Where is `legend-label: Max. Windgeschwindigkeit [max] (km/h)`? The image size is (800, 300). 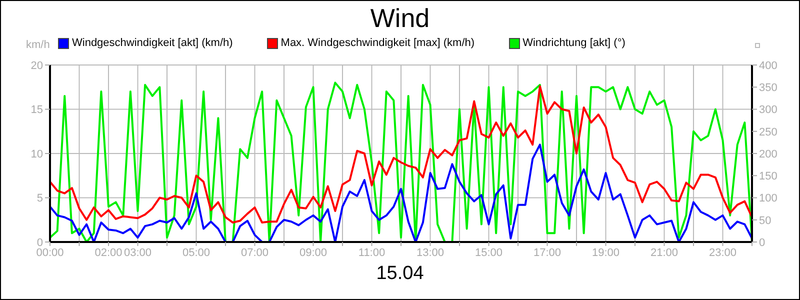
legend-label: Max. Windgeschwindigkeit [max] (km/h) is located at coordinates (377, 43).